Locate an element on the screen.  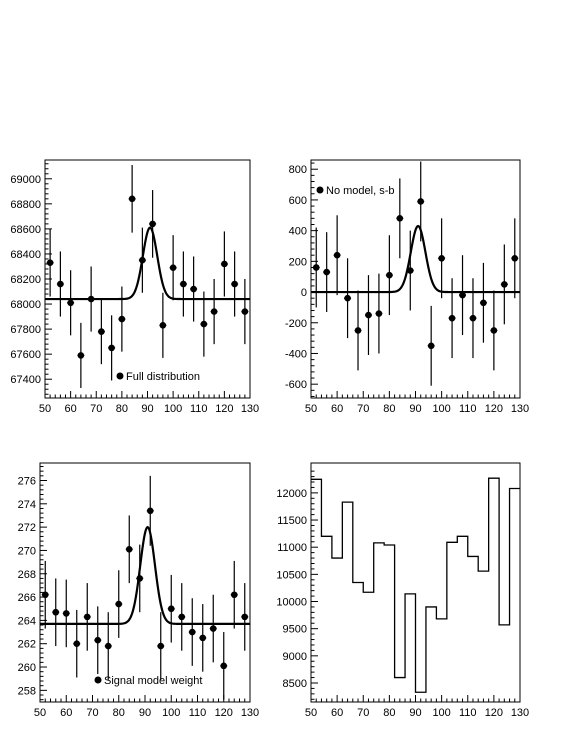
y-tick-label: -400 is located at coordinates (296, 354).